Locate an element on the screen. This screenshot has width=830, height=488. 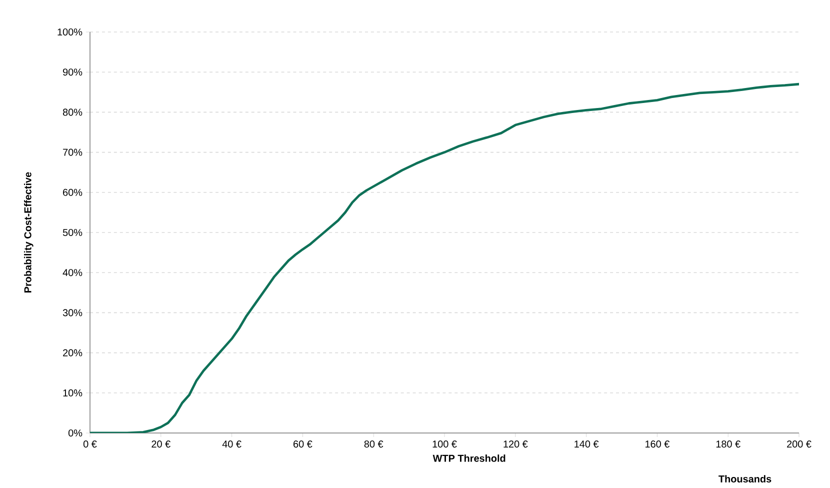
y-tick-label: 0% is located at coordinates (75, 433).